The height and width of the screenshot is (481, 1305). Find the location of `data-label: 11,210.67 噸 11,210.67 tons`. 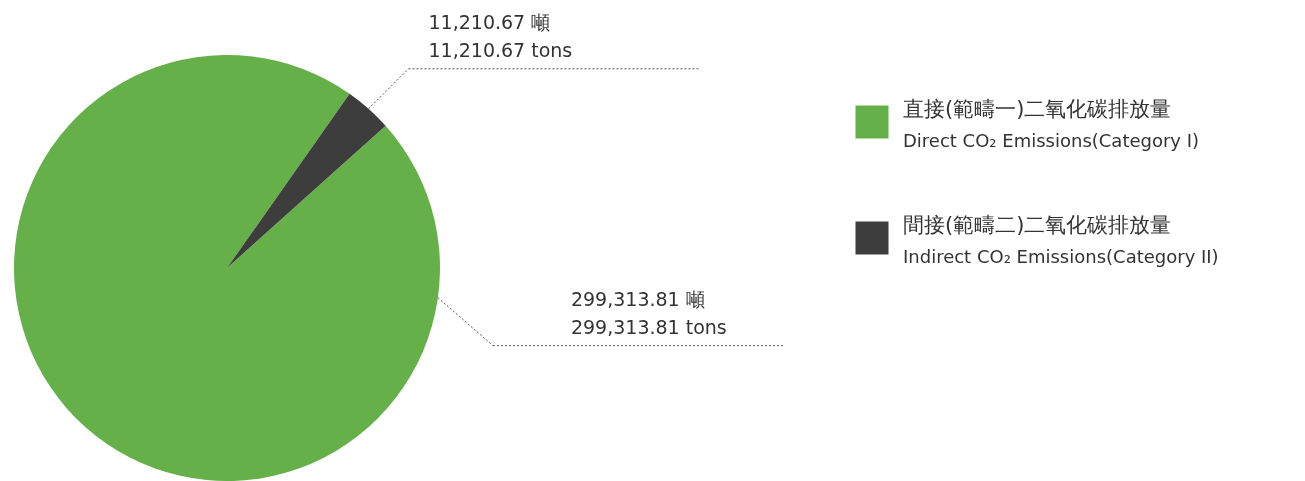

data-label: 11,210.67 噸 11,210.67 tons is located at coordinates (500, 35).